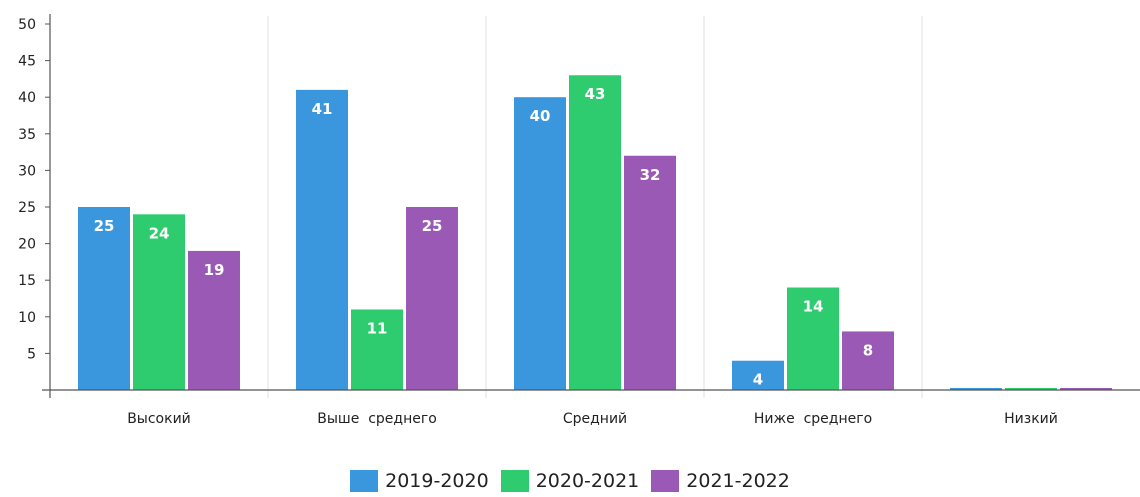 Image resolution: width=1140 pixels, height=497 pixels. Describe the element at coordinates (27, 208) in the screenshot. I see `y-tick-label: 25` at that location.